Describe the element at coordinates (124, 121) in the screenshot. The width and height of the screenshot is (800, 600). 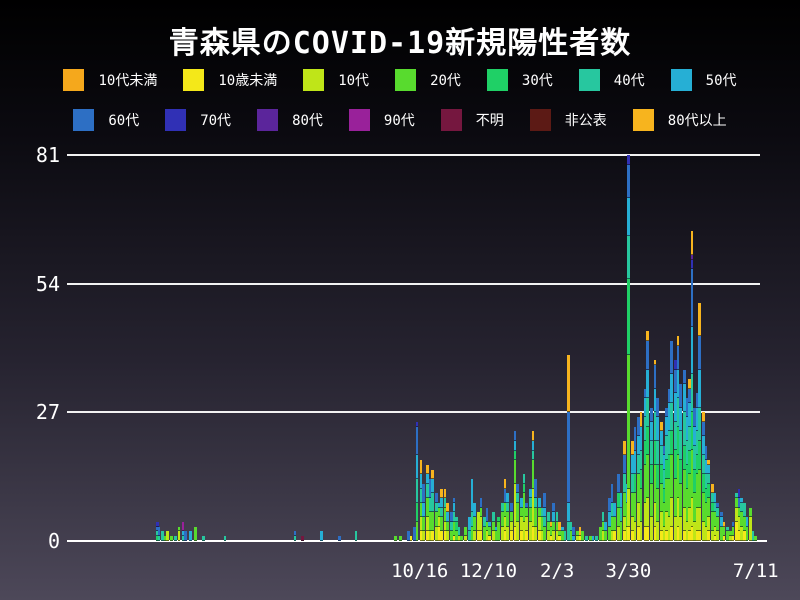
I see `legend-label-b: 60代` at that location.